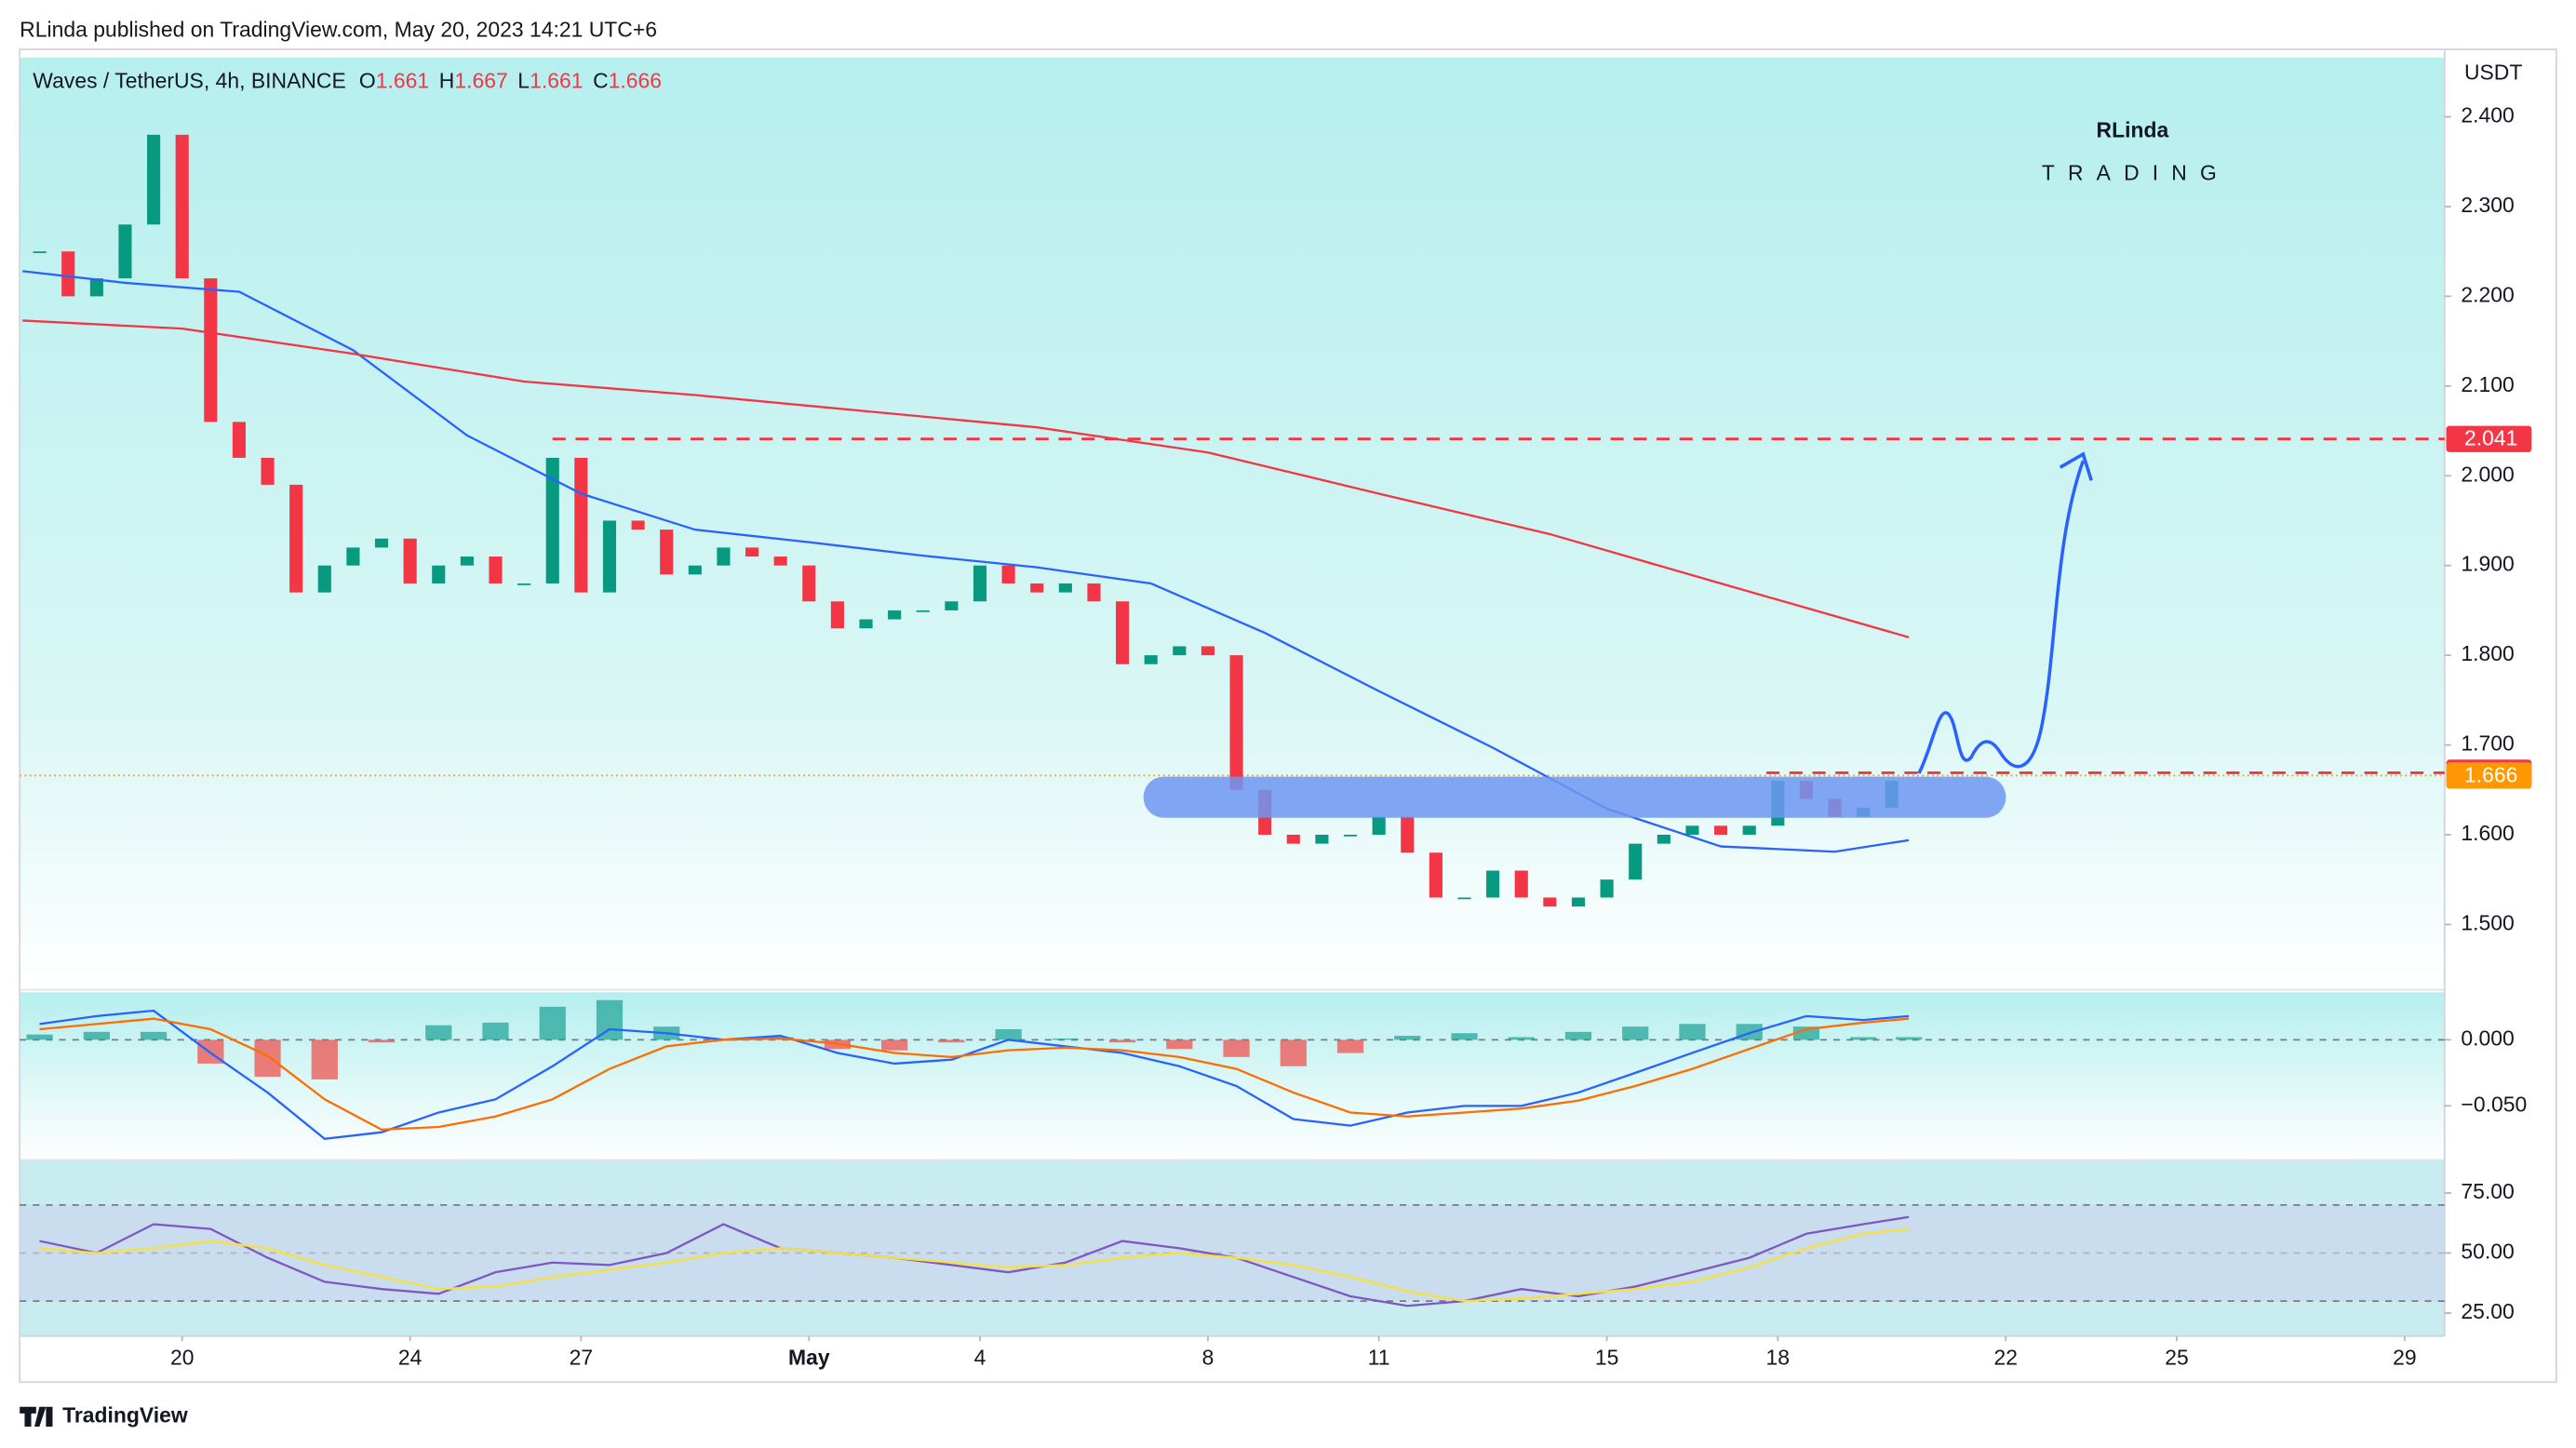 Image resolution: width=2576 pixels, height=1448 pixels. I want to click on forecast-arrow, so click(2001, 617).